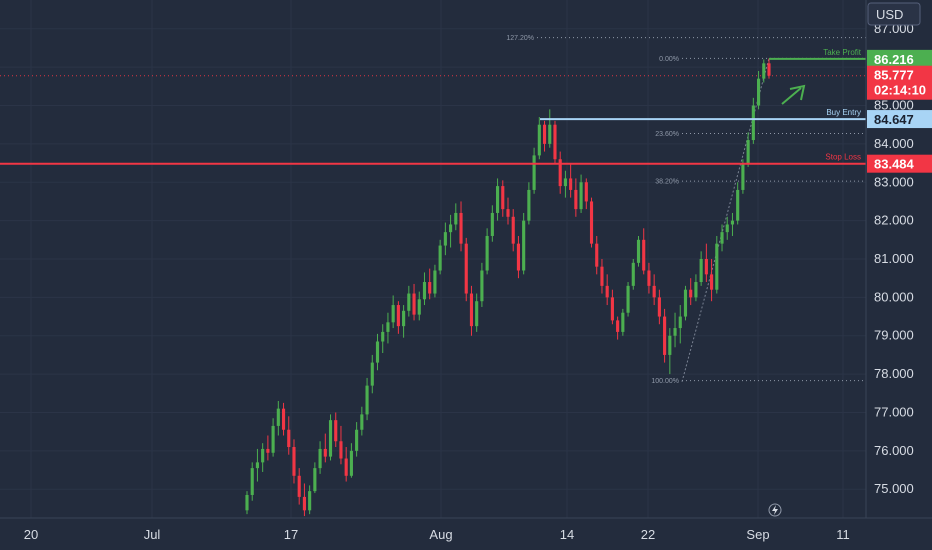  What do you see at coordinates (669, 59) in the screenshot?
I see `fib-level-label: 0.00%` at bounding box center [669, 59].